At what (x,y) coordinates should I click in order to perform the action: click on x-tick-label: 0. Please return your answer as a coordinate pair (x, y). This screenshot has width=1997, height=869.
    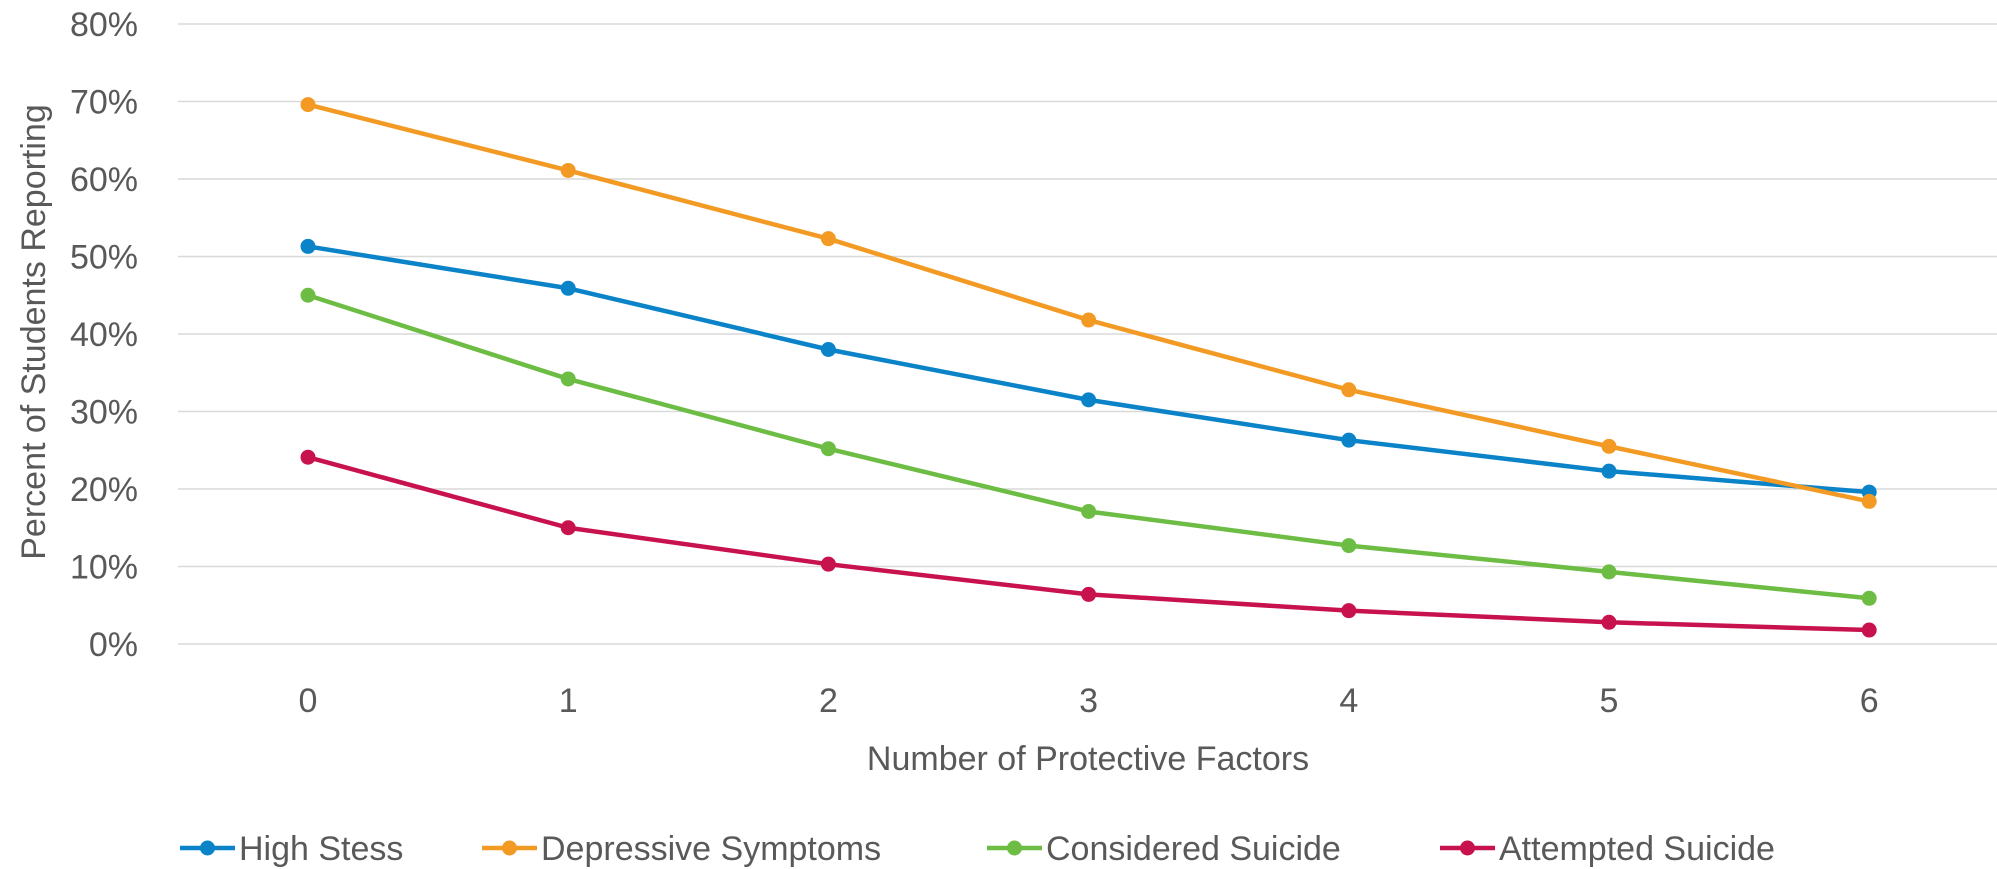
    Looking at the image, I should click on (308, 701).